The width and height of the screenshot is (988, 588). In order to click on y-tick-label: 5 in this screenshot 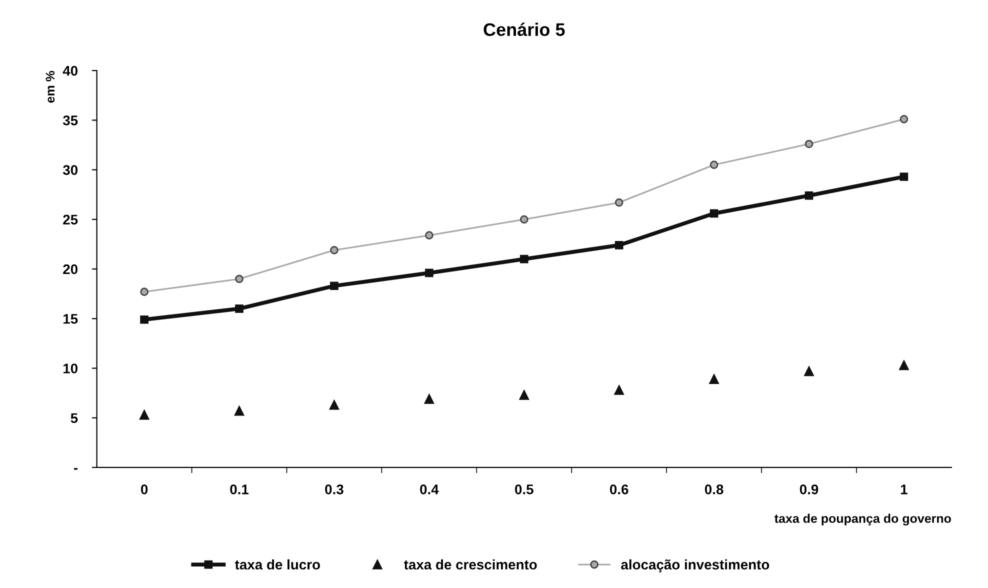, I will do `click(74, 418)`.